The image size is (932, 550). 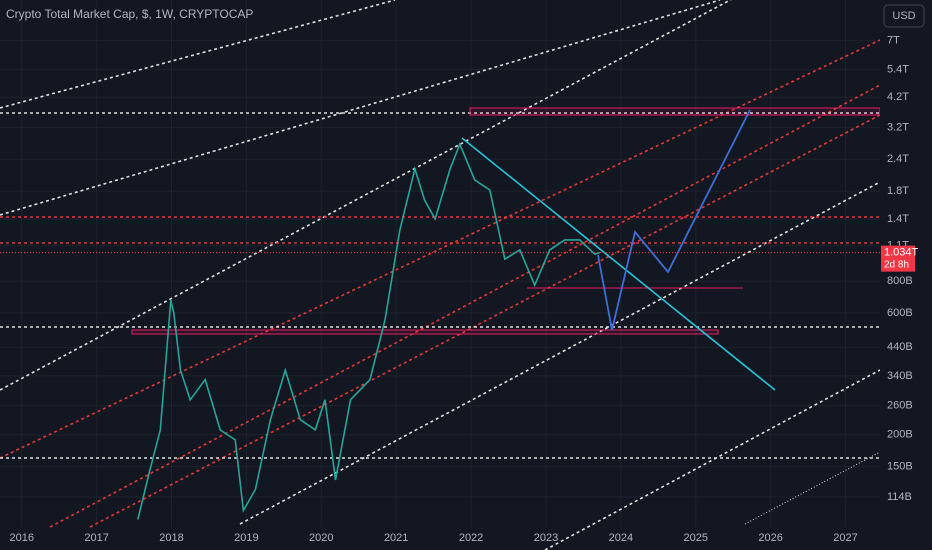 I want to click on x-tick-label: 2019, so click(x=246, y=538).